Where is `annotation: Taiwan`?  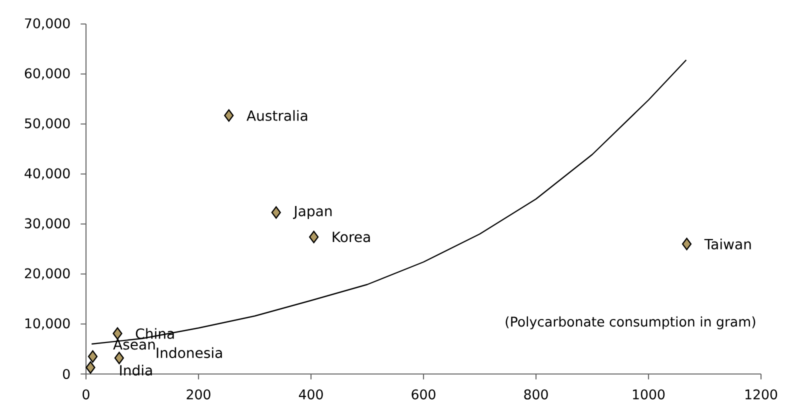 annotation: Taiwan is located at coordinates (727, 244).